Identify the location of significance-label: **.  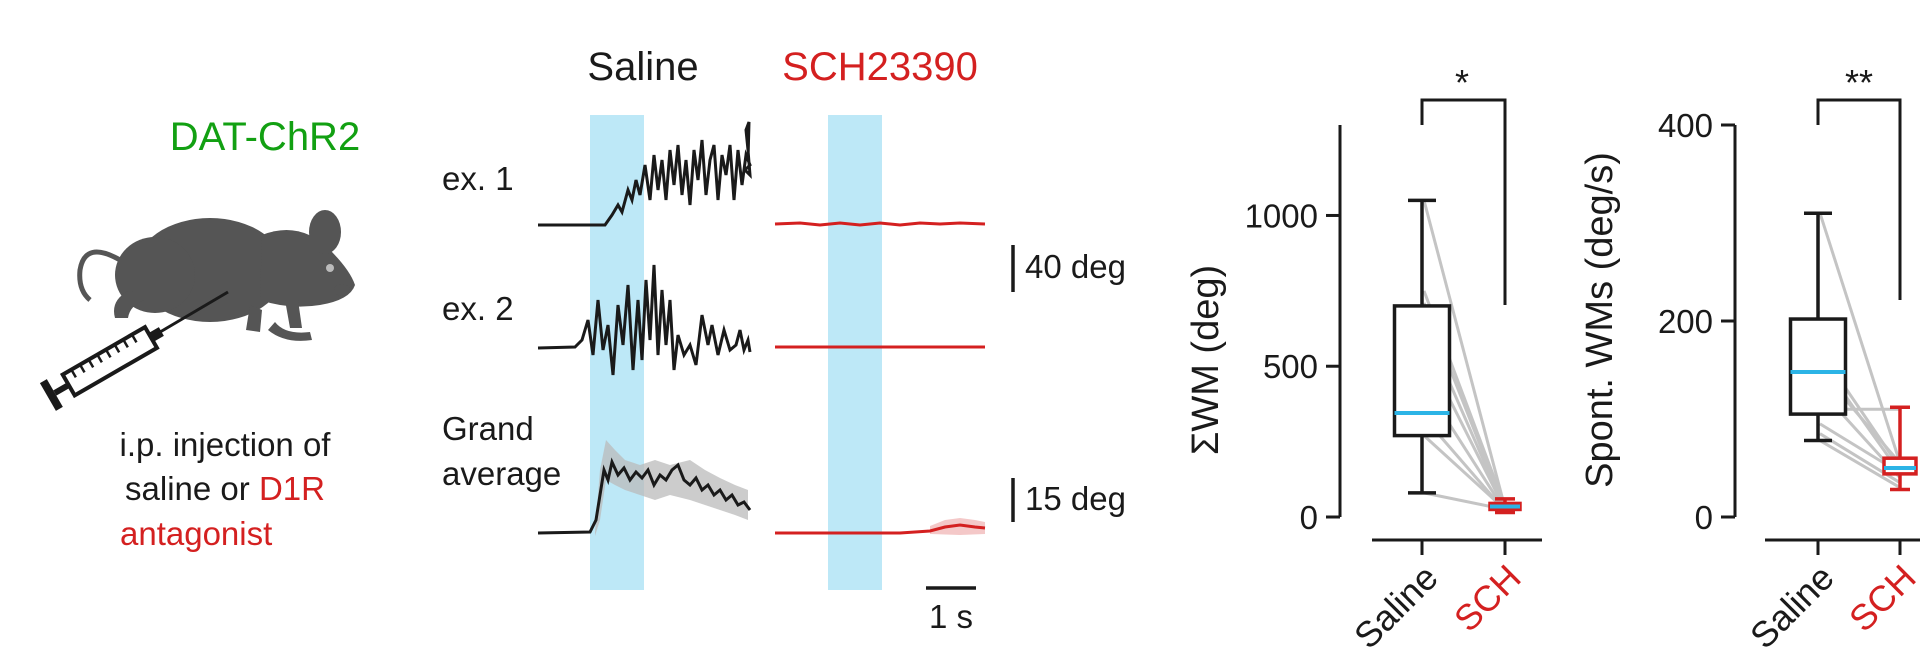
(1859, 82).